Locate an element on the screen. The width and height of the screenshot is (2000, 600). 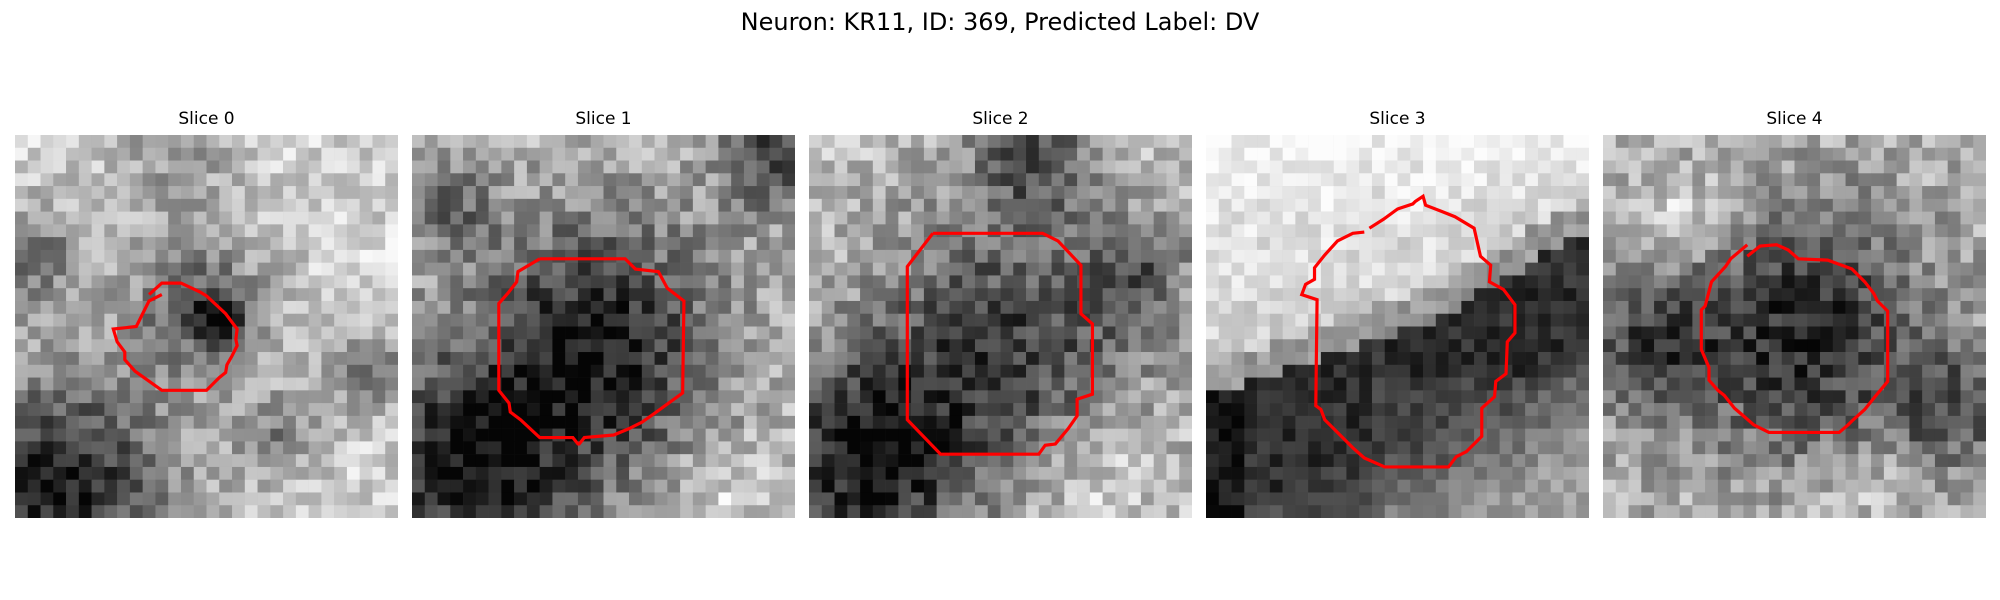
slice-title-2: Slice 2 is located at coordinates (1000, 119).